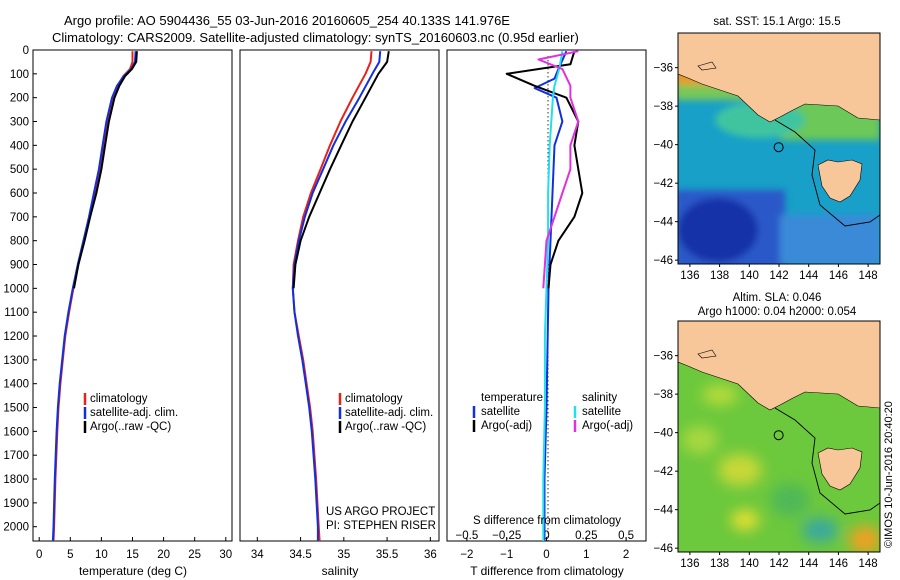 Image resolution: width=900 pixels, height=580 pixels. Describe the element at coordinates (864, 539) in the screenshot. I see `sla-high-southeast` at that location.